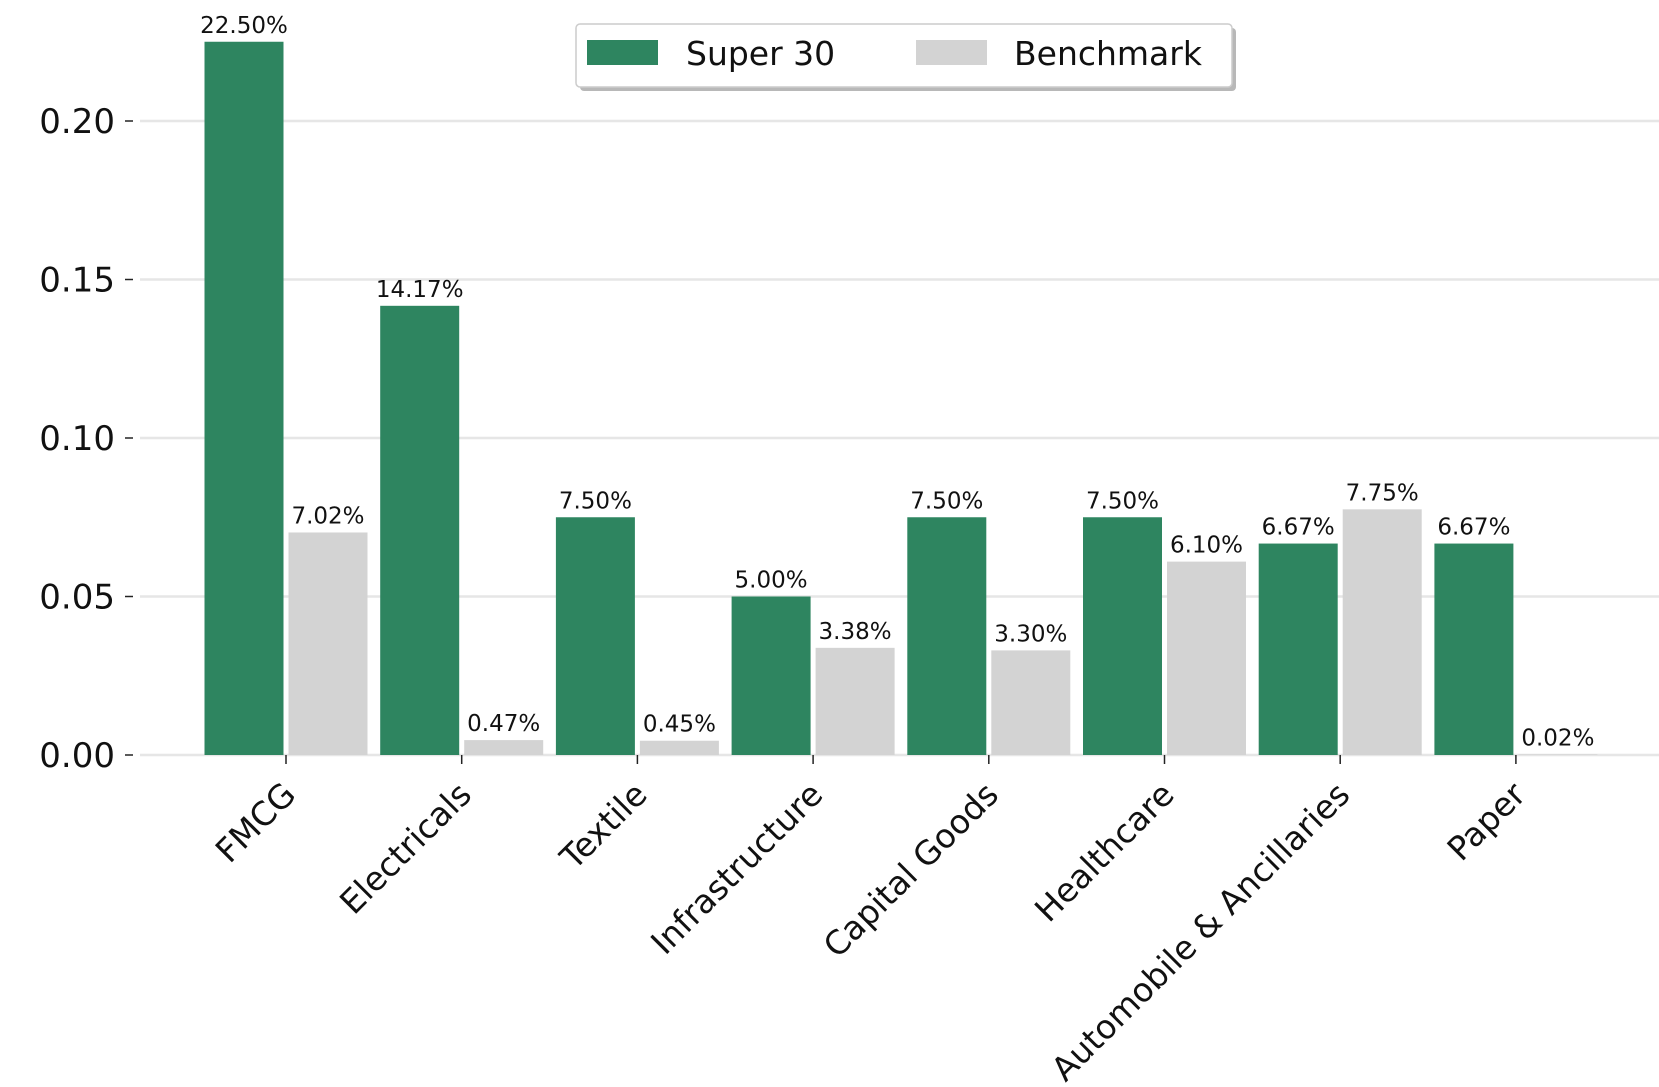 Image resolution: width=1659 pixels, height=1087 pixels. What do you see at coordinates (1108, 53) in the screenshot?
I see `legend-label: Benchmark` at bounding box center [1108, 53].